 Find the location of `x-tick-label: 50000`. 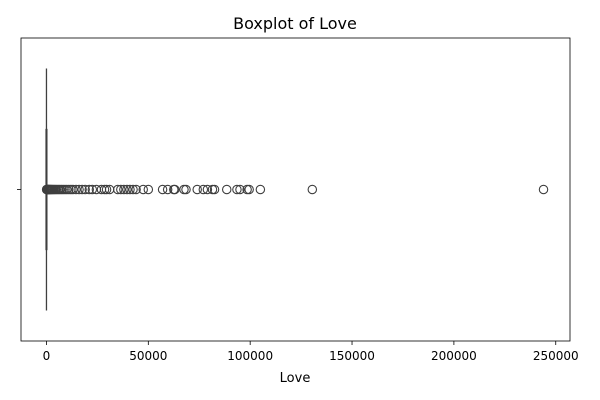

x-tick-label: 50000 is located at coordinates (148, 356).